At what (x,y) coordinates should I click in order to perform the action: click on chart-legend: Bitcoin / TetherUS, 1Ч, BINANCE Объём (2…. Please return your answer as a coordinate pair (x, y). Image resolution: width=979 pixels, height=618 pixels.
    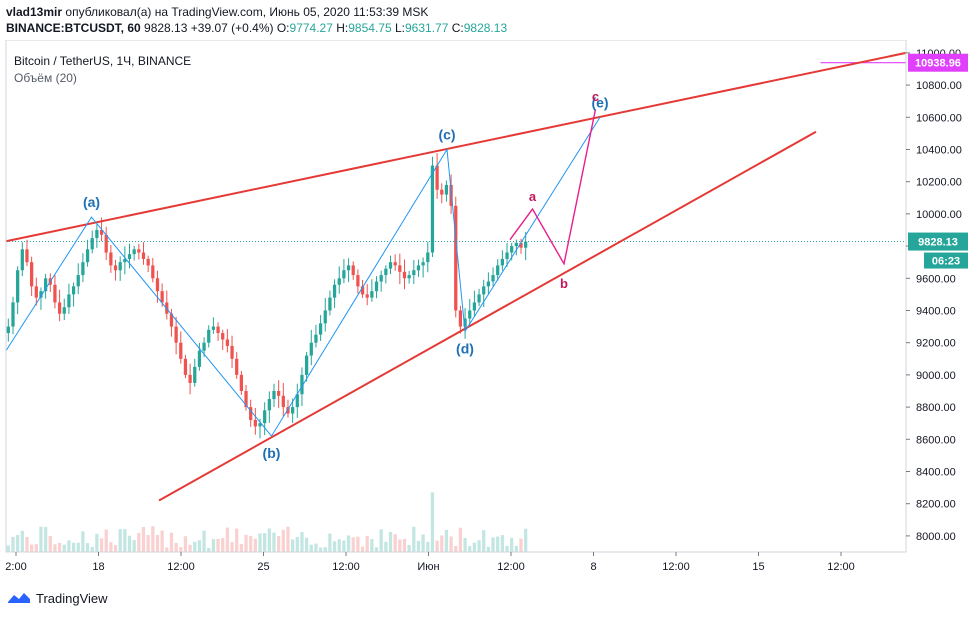
    Looking at the image, I should click on (102, 70).